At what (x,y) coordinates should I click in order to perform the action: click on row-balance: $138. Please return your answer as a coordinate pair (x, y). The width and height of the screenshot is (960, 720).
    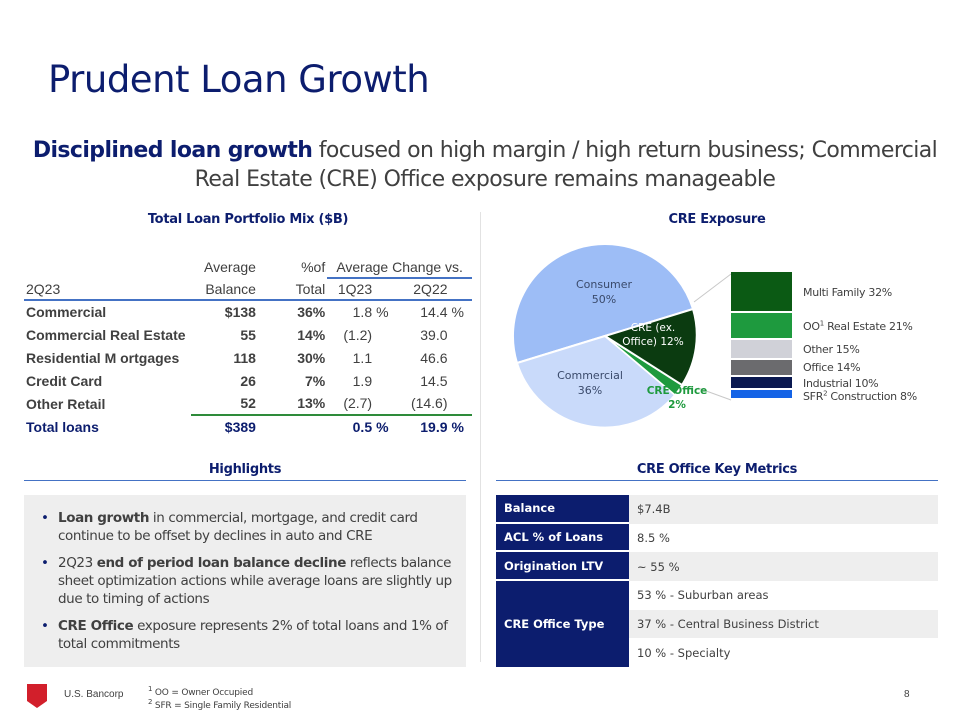
    Looking at the image, I should click on (240, 312).